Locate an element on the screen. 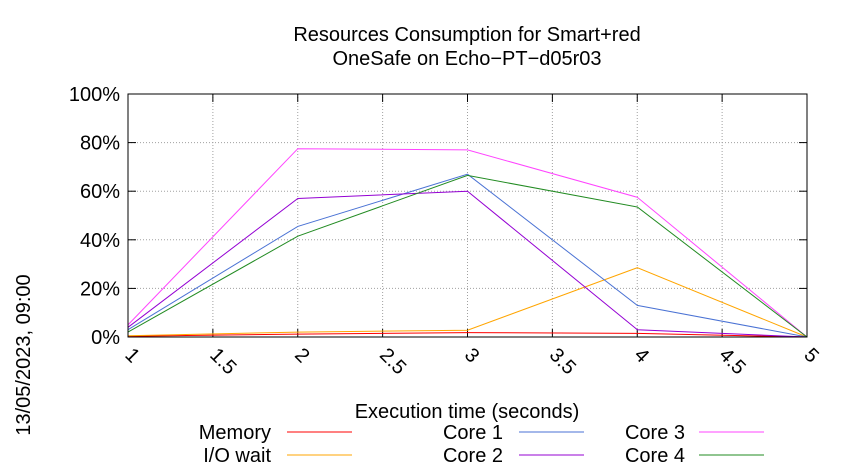  y-tick-label: 80% is located at coordinates (100, 144).